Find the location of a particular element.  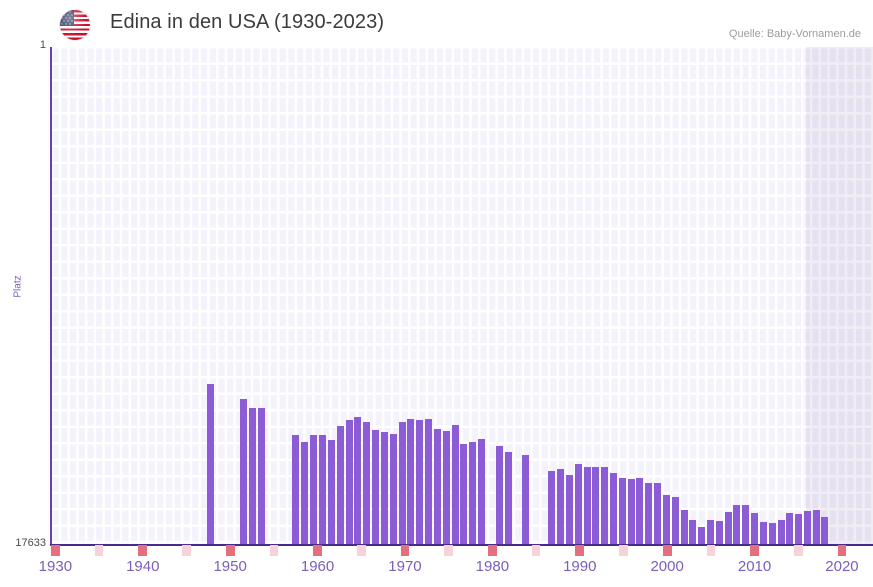

x-axis-tick-label: 2000 is located at coordinates (667, 566).